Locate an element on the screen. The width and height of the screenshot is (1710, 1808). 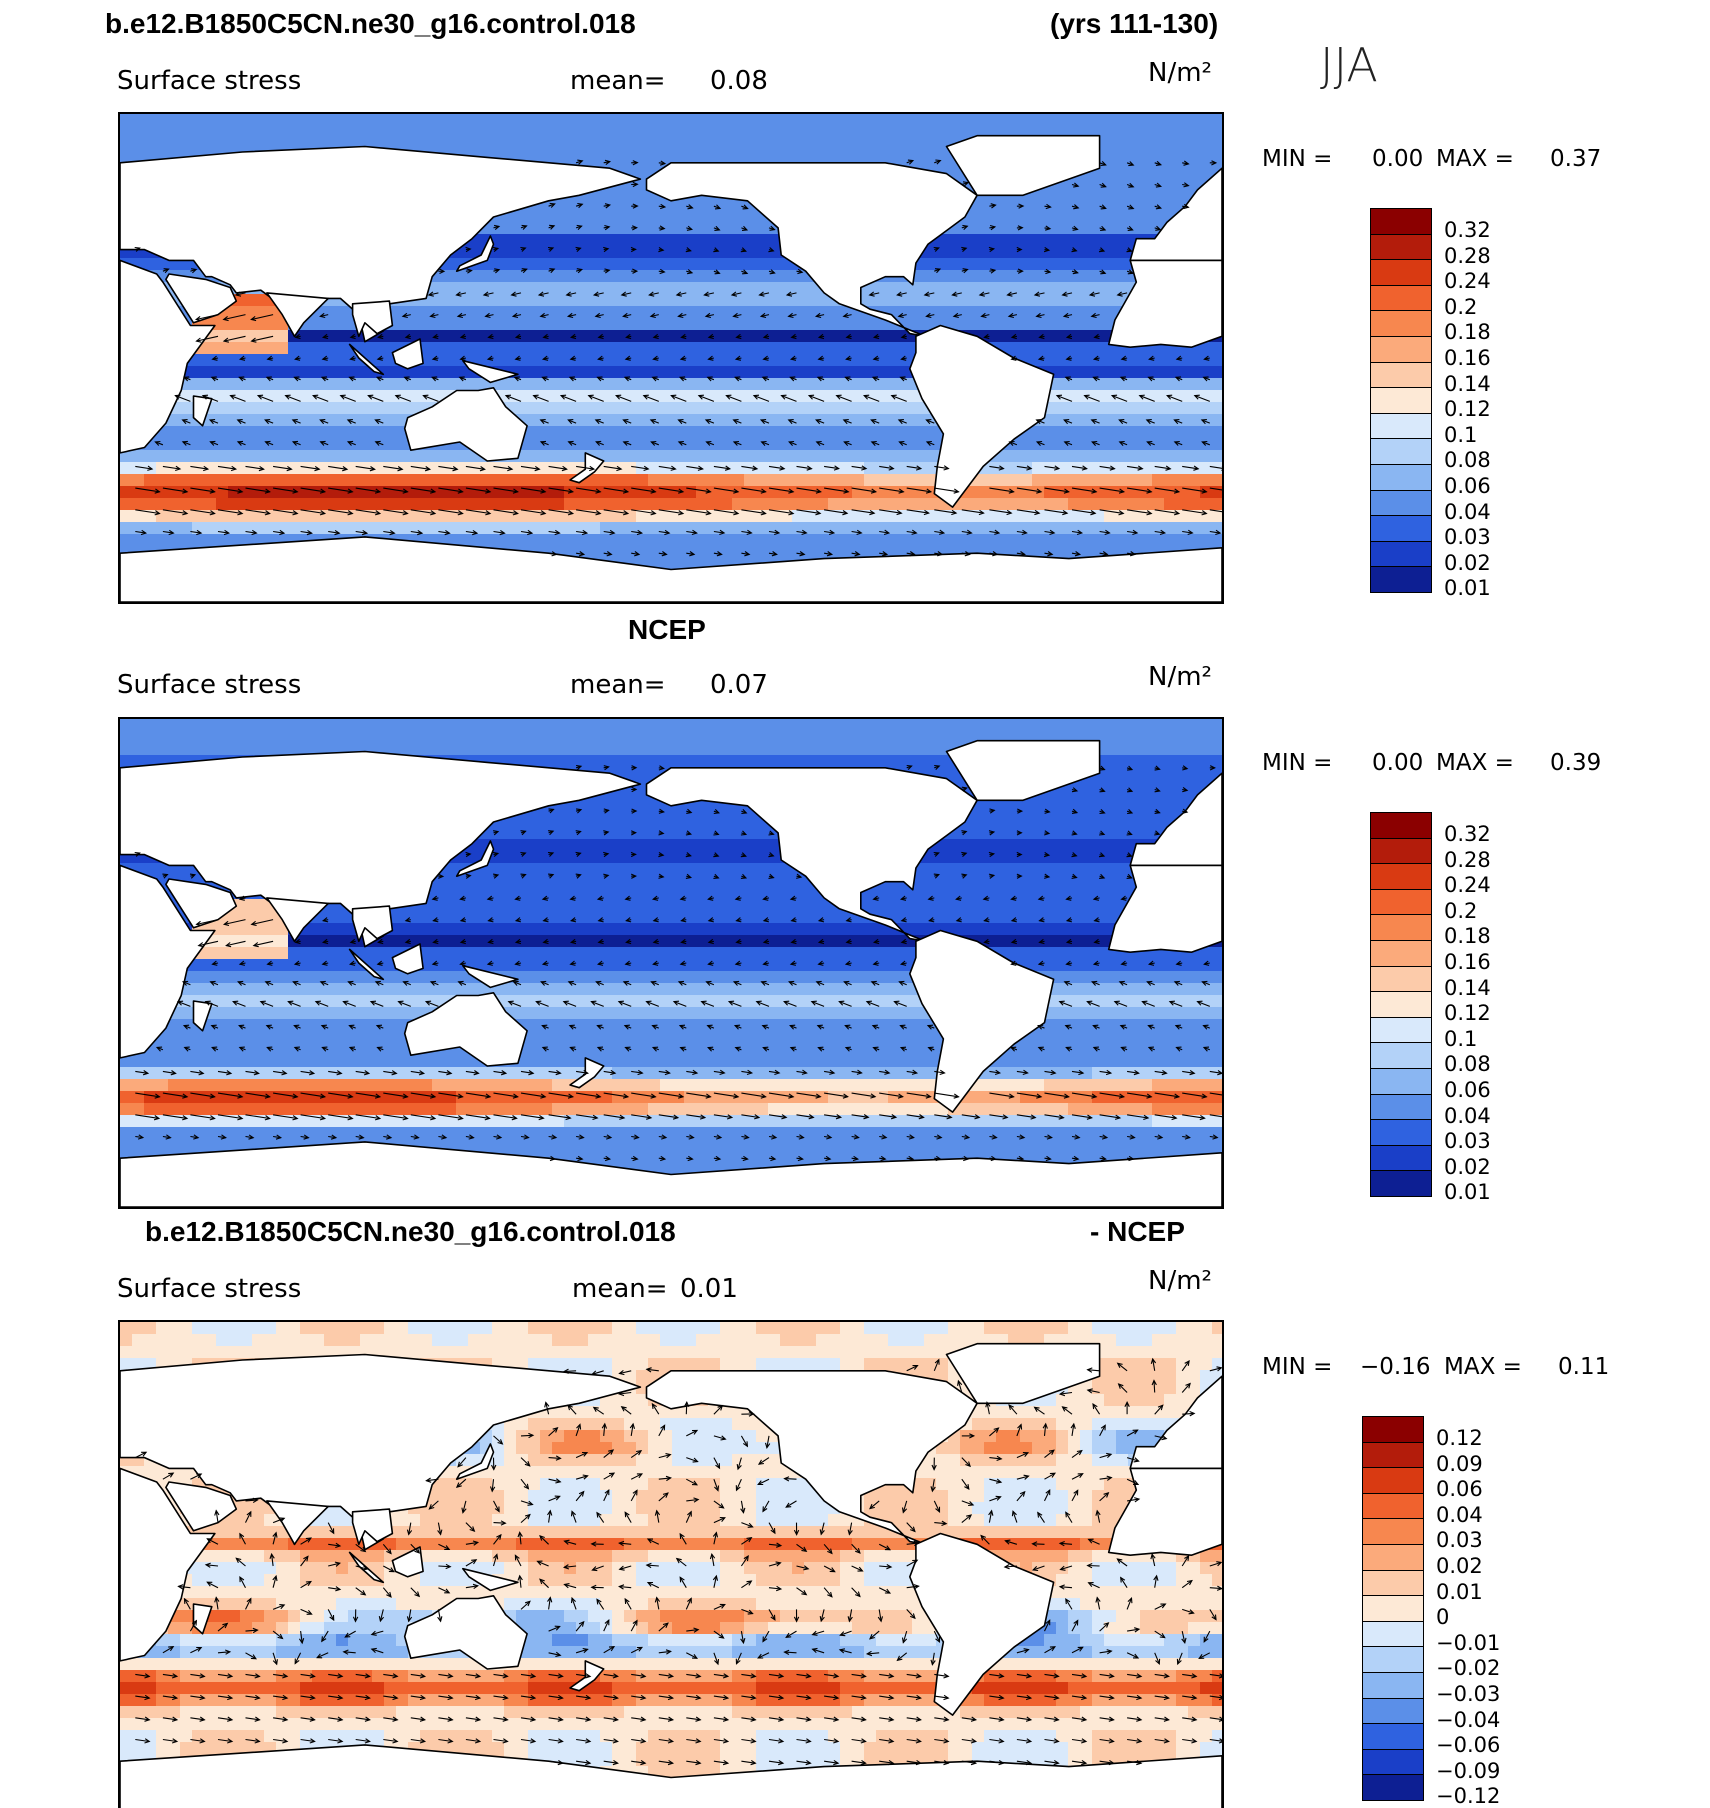
panel3-min-value: −0.16 is located at coordinates (1395, 1367).